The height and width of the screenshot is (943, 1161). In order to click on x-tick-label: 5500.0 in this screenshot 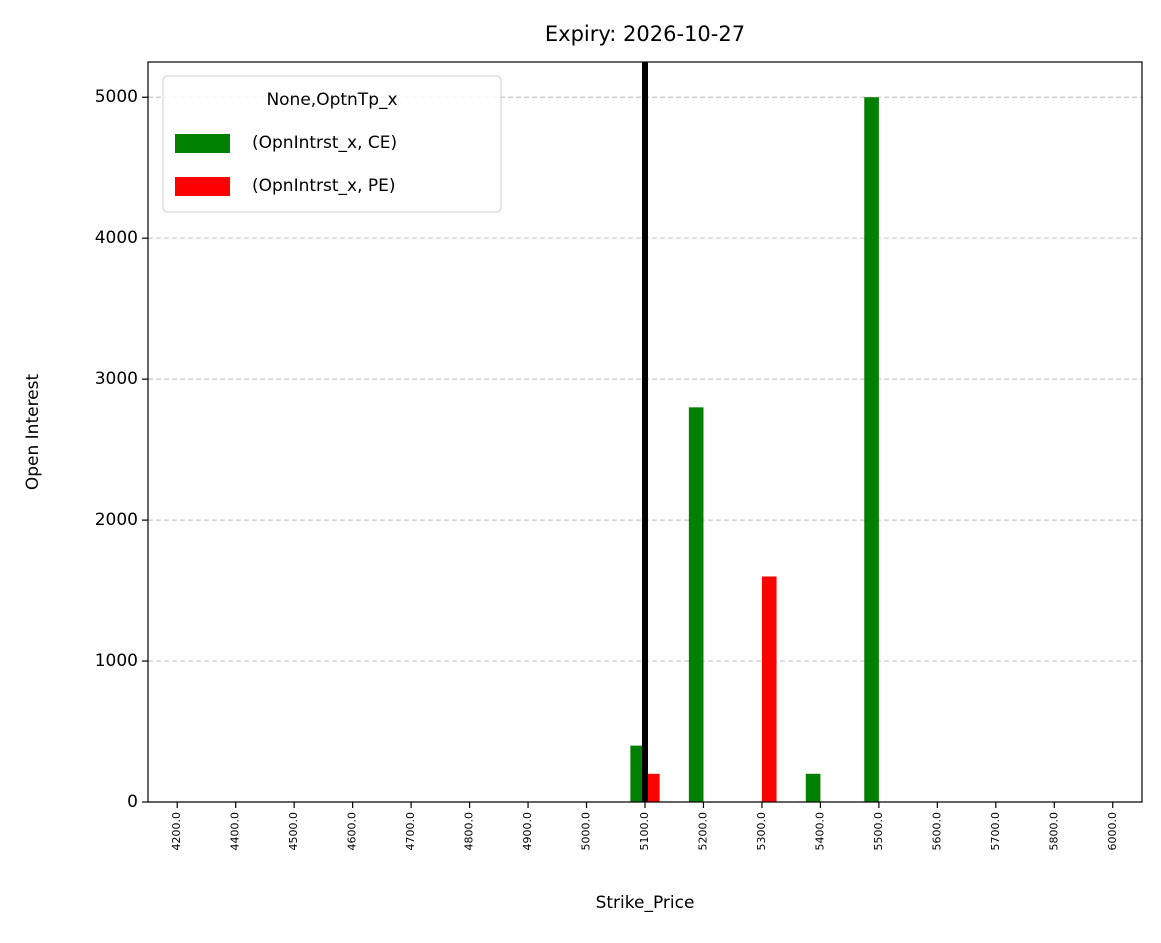, I will do `click(878, 831)`.